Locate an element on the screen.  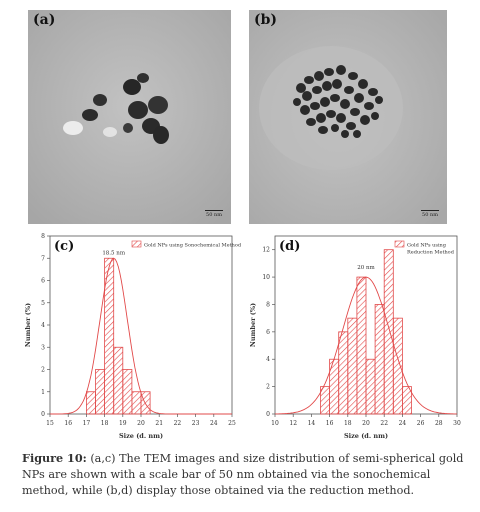
x-tick-label: 30 is located at coordinates (457, 423).